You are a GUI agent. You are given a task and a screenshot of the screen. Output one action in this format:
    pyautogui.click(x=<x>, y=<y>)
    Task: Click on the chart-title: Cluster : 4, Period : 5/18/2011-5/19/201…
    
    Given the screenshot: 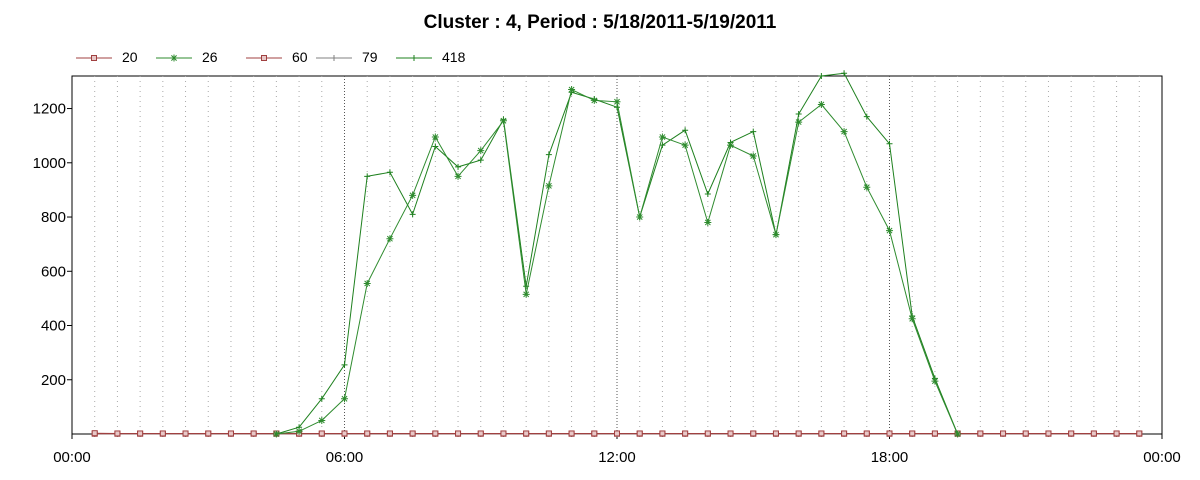 What is the action you would take?
    pyautogui.click(x=600, y=22)
    